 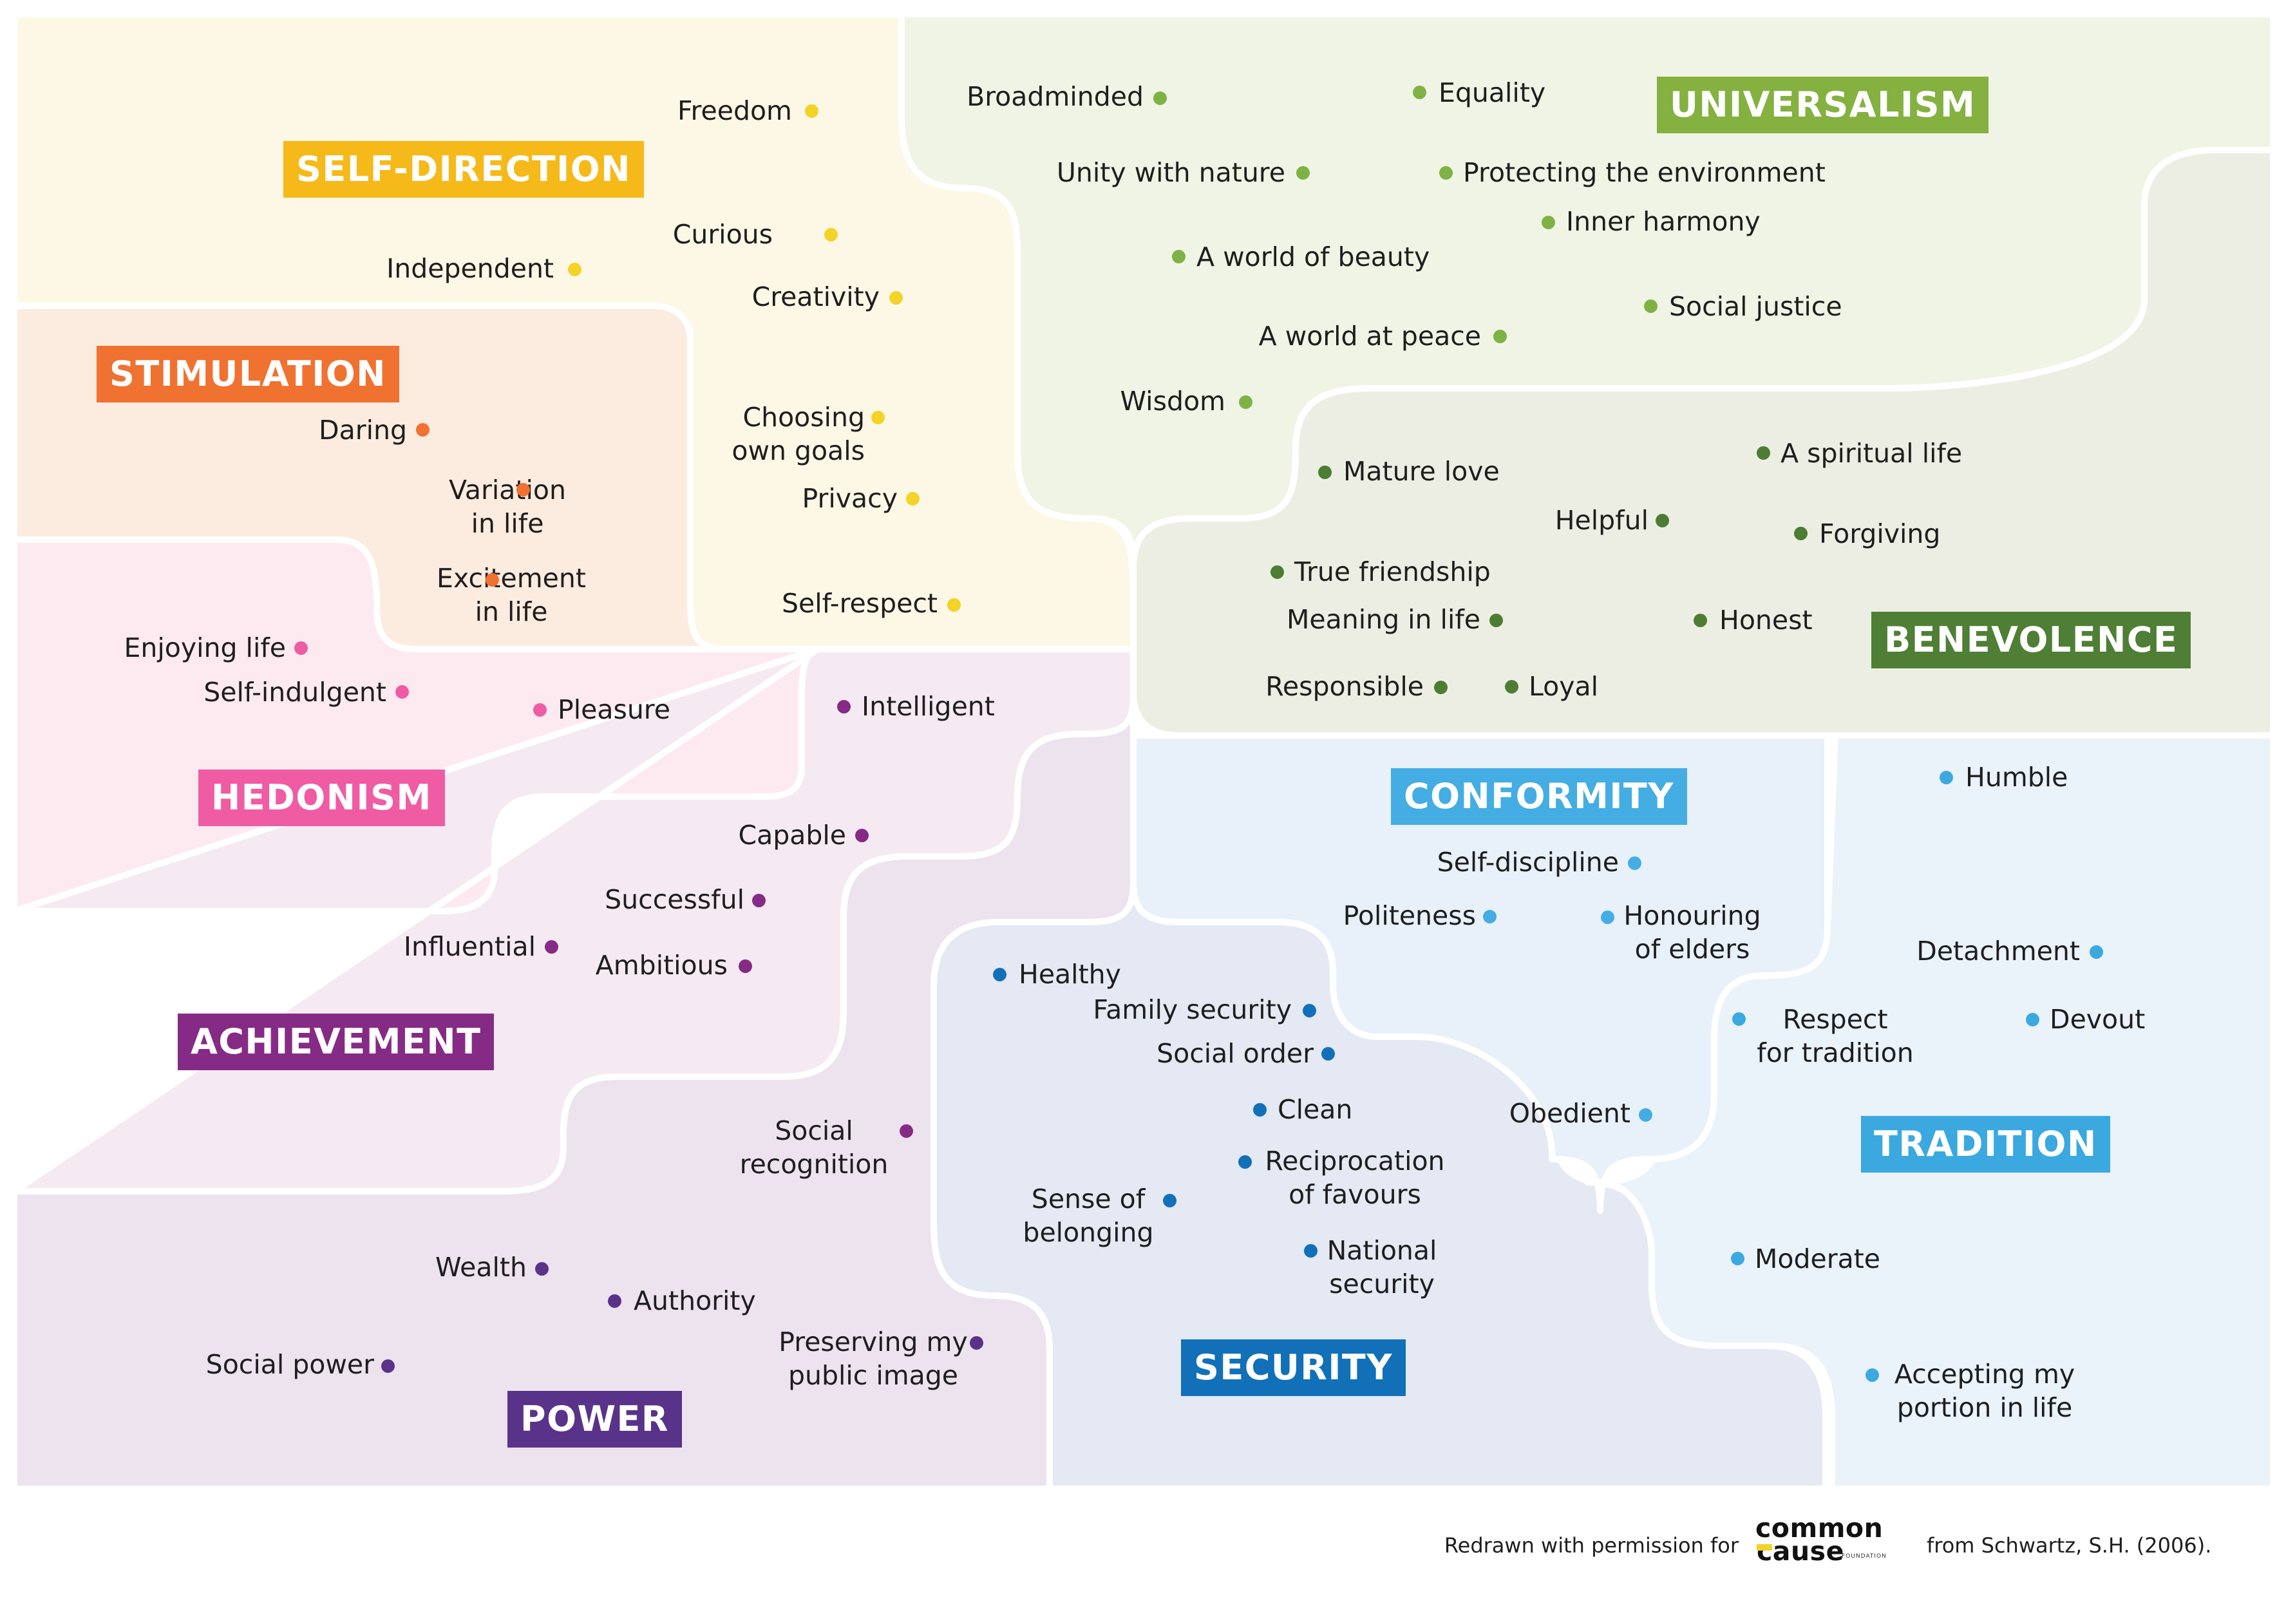 What do you see at coordinates (1766, 621) in the screenshot?
I see `value-label: Honest` at bounding box center [1766, 621].